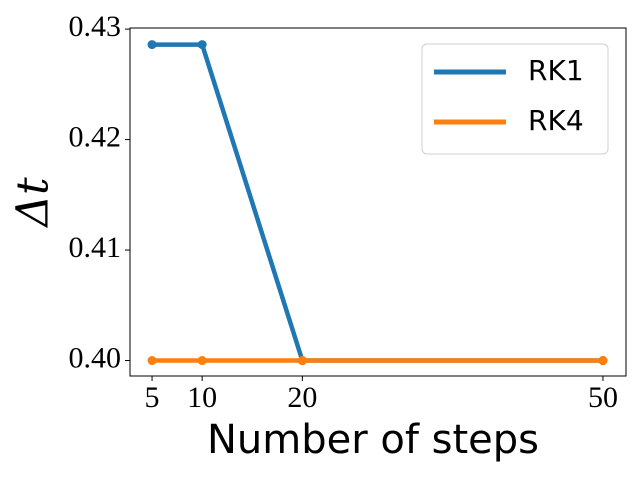 This screenshot has height=480, width=640. I want to click on y-tick-label: 0.42, so click(95, 136).